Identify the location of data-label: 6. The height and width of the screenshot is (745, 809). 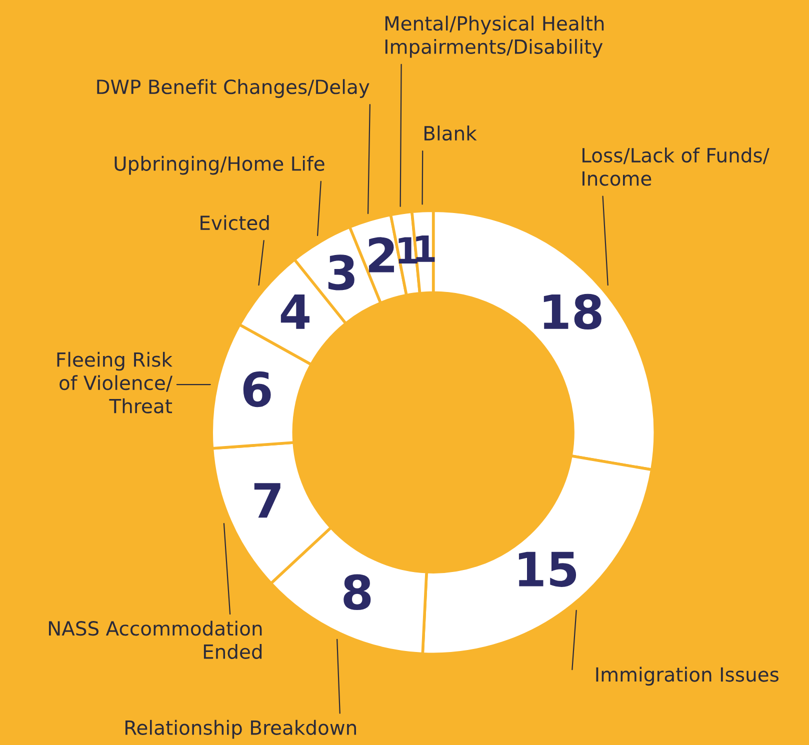
(257, 389).